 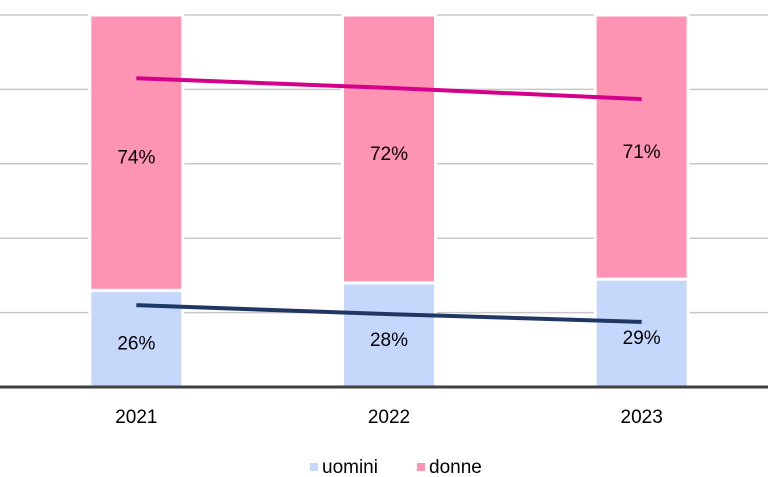 What do you see at coordinates (350, 467) in the screenshot?
I see `legend-label: uomini` at bounding box center [350, 467].